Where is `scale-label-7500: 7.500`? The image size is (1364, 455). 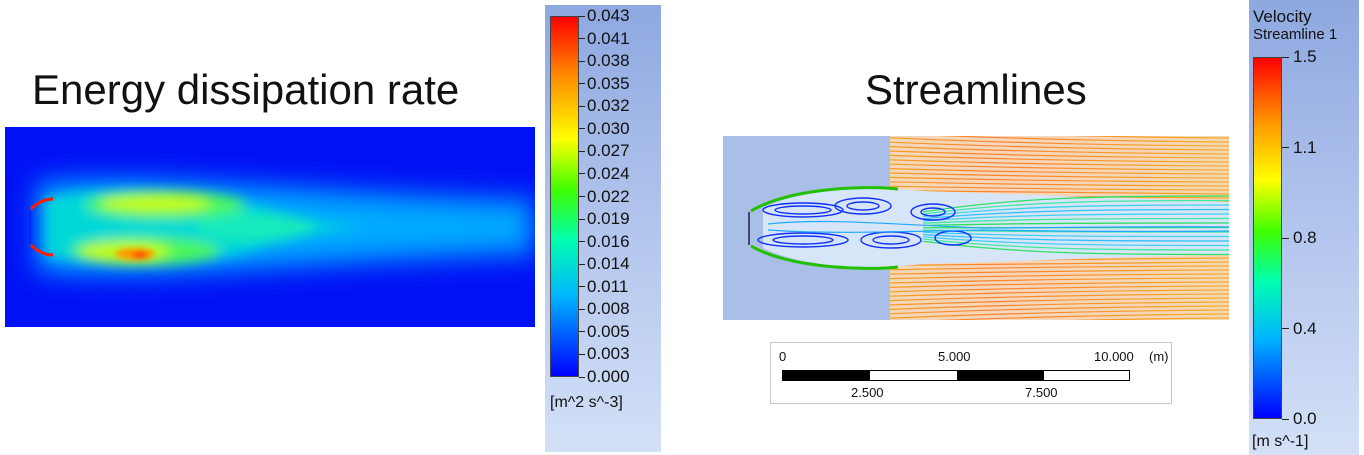 scale-label-7500: 7.500 is located at coordinates (1041, 392).